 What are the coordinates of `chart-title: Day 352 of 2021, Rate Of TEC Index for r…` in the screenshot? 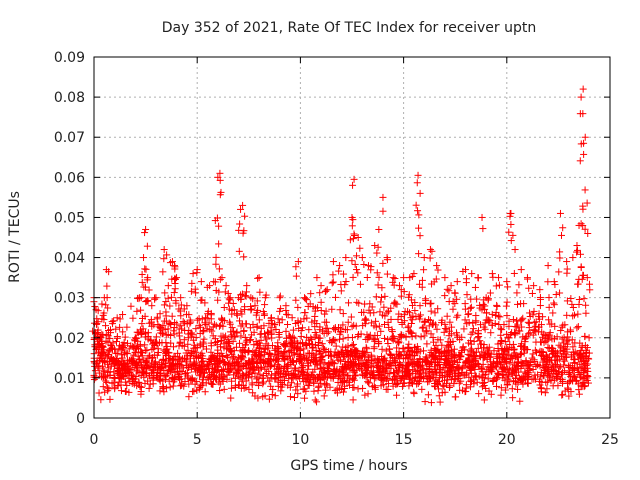 It's located at (349, 28).